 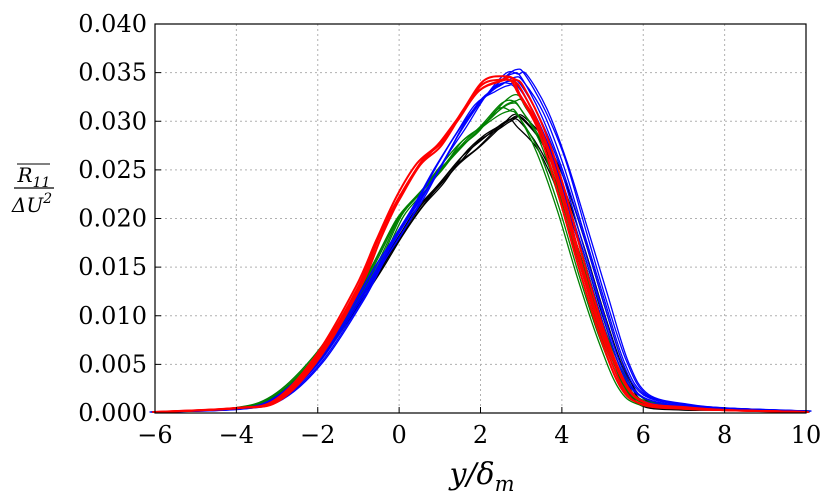 I want to click on x-tick-label: 4, so click(x=561, y=435).